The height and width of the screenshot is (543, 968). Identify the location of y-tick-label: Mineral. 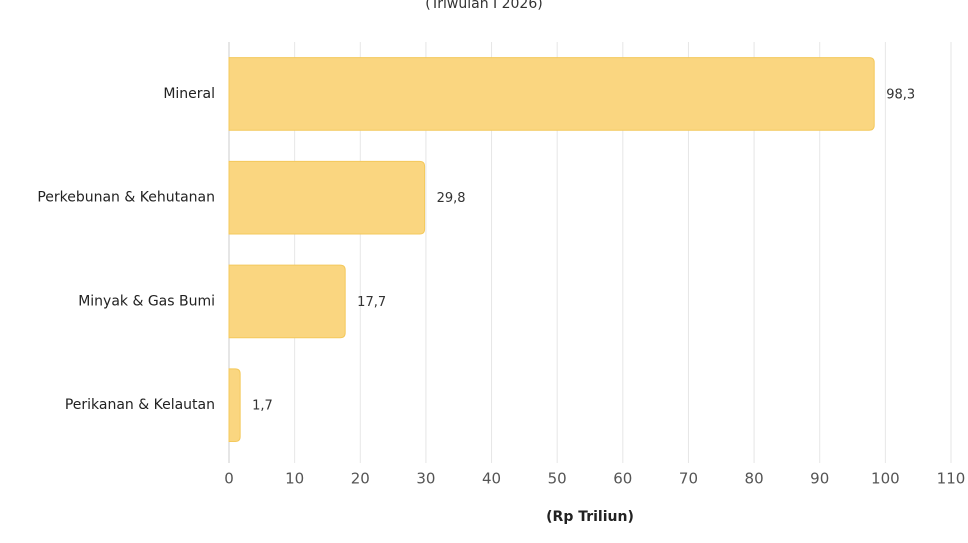
(189, 94).